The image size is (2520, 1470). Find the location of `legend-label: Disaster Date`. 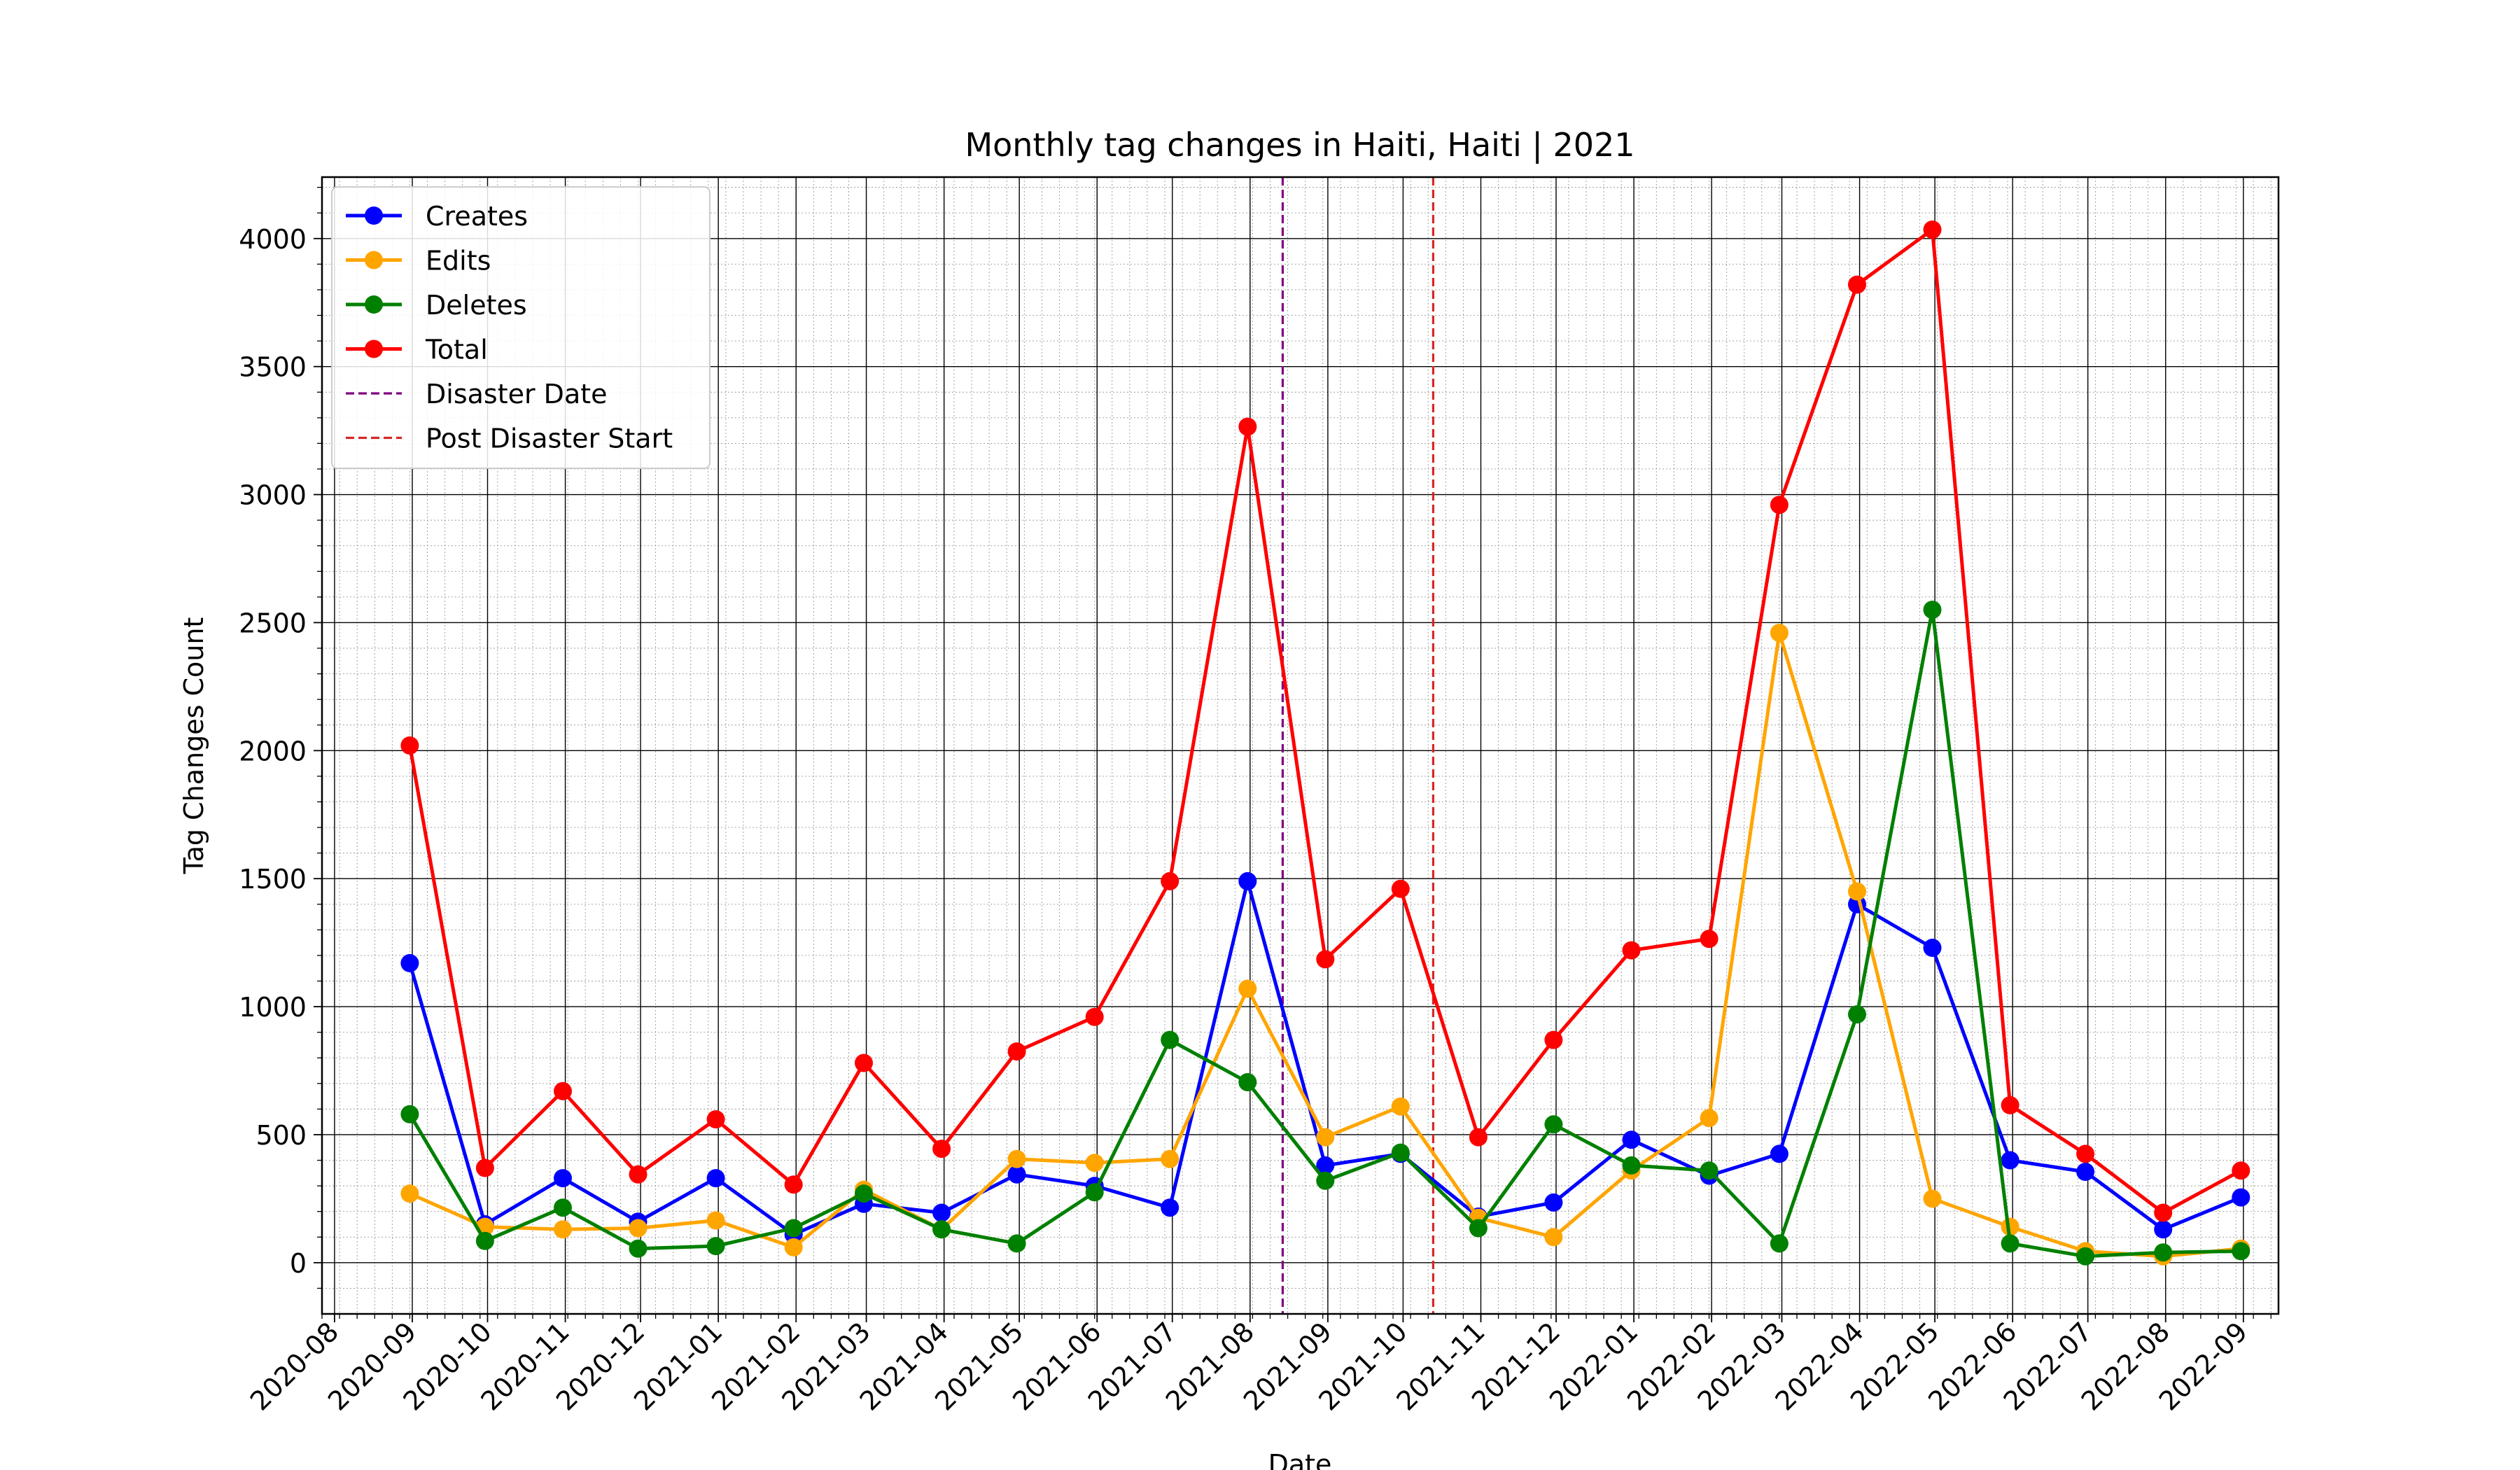

legend-label: Disaster Date is located at coordinates (517, 394).